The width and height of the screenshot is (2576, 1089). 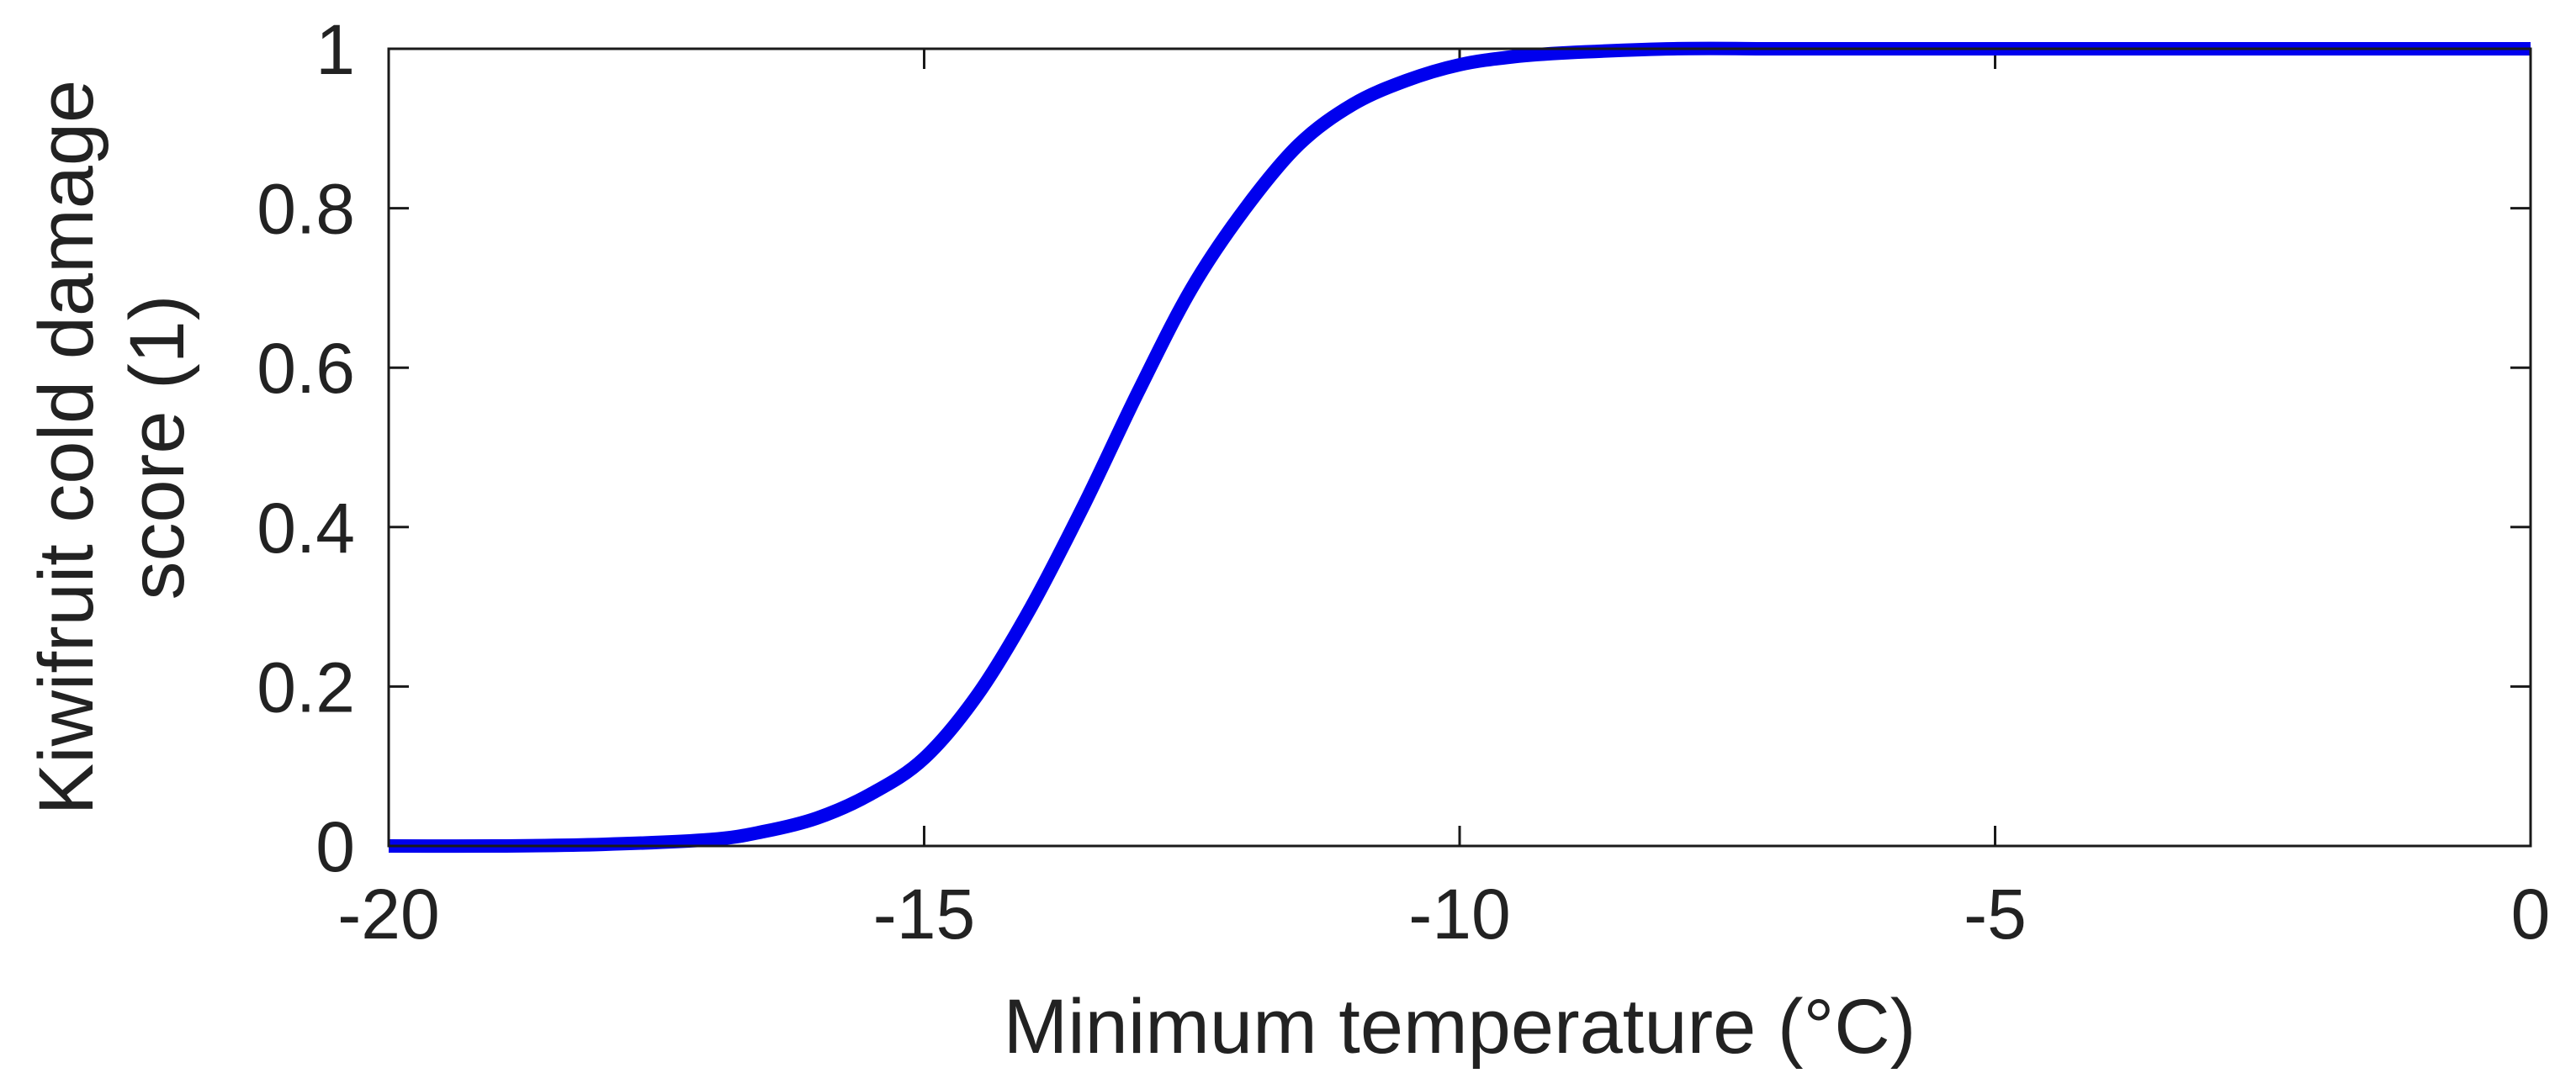 I want to click on y-tick-label-3: 0.6, so click(x=306, y=368).